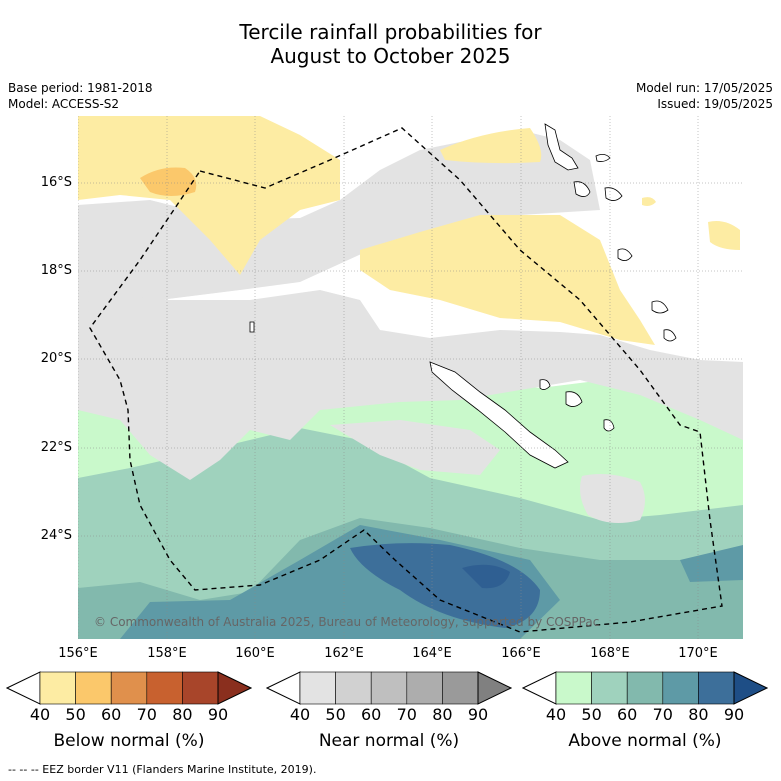  What do you see at coordinates (64, 104) in the screenshot?
I see `model-name: Model: ACCESS-S2` at bounding box center [64, 104].